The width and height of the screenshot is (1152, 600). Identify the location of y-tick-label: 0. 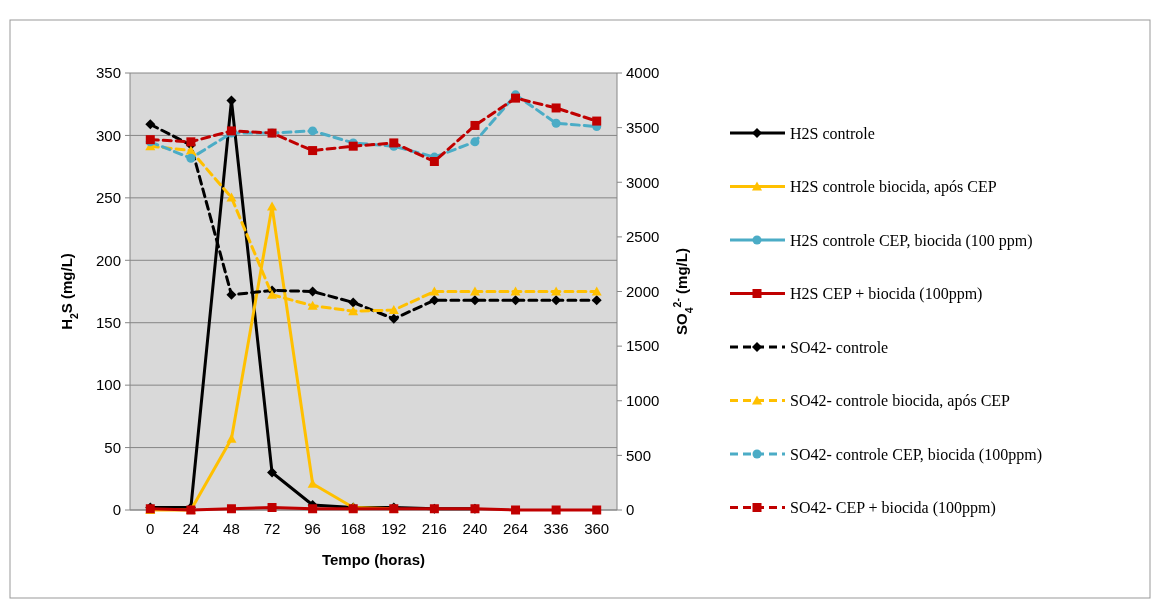
(116, 510).